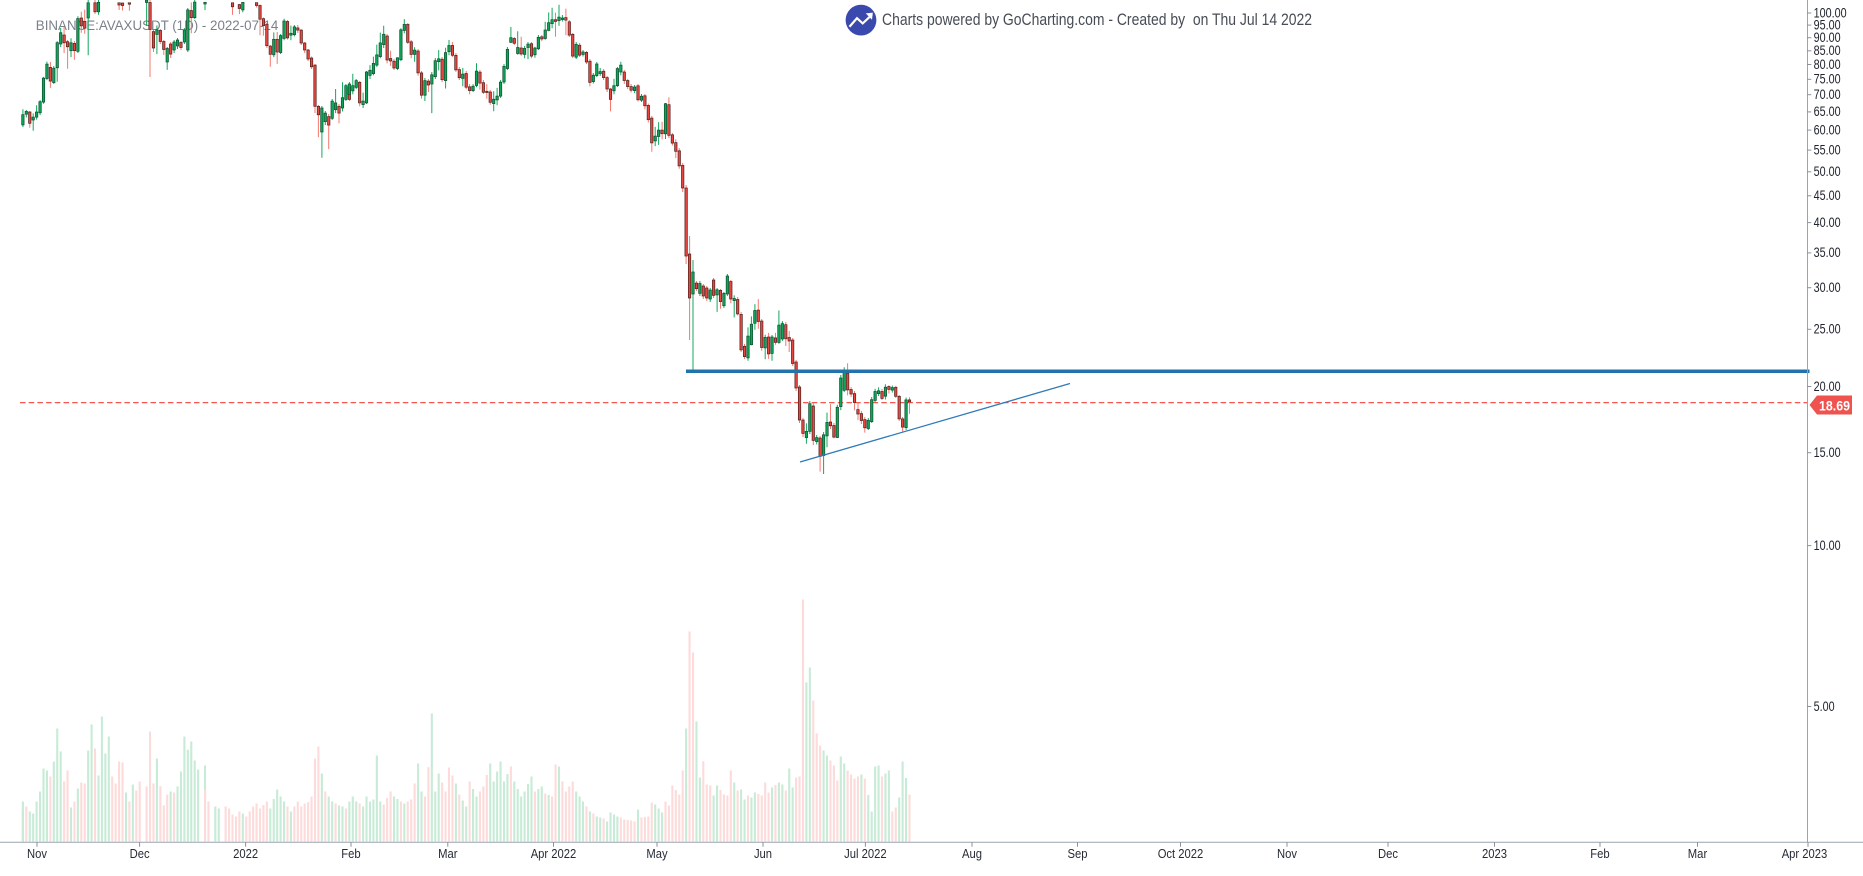 The width and height of the screenshot is (1863, 876). Describe the element at coordinates (1827, 64) in the screenshot. I see `svg-text: 80.00` at that location.